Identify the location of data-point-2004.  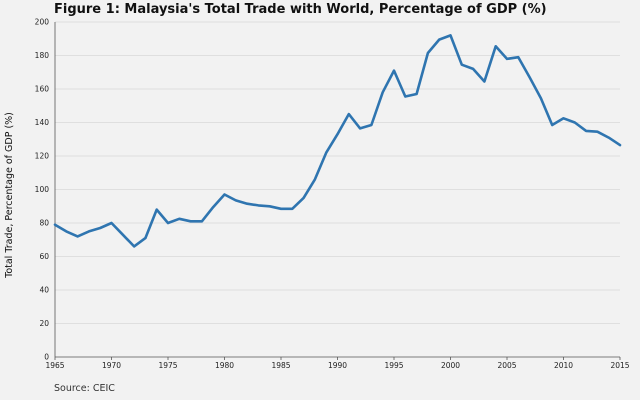
(495, 46).